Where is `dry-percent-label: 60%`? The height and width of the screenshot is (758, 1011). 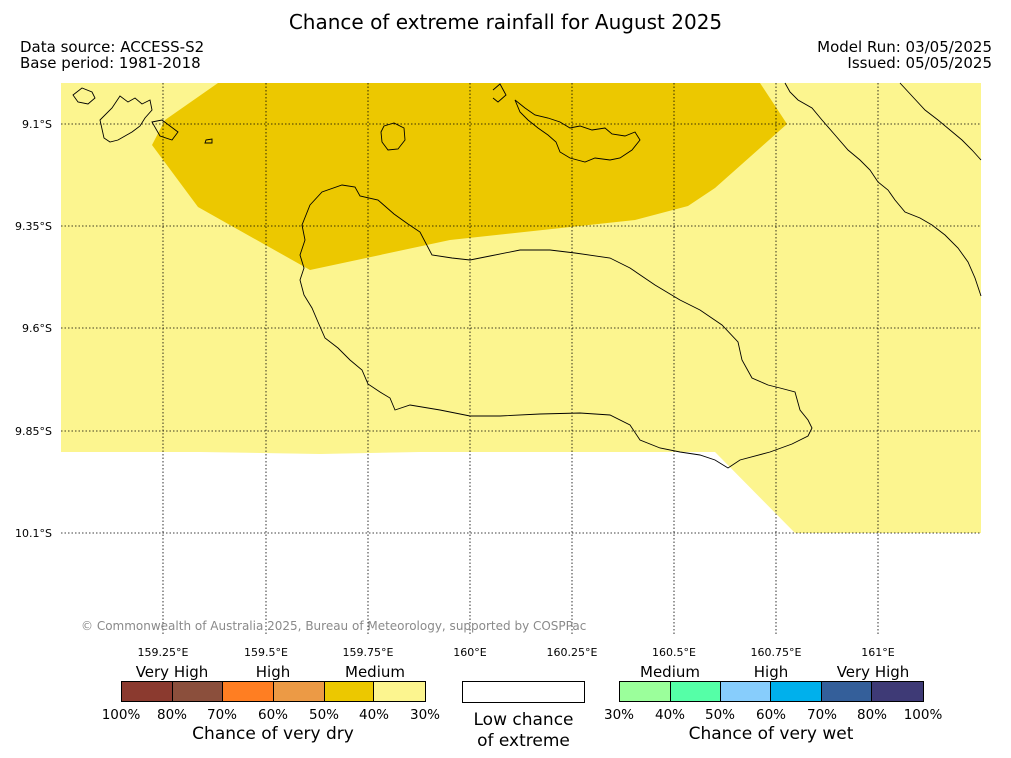 dry-percent-label: 60% is located at coordinates (272, 715).